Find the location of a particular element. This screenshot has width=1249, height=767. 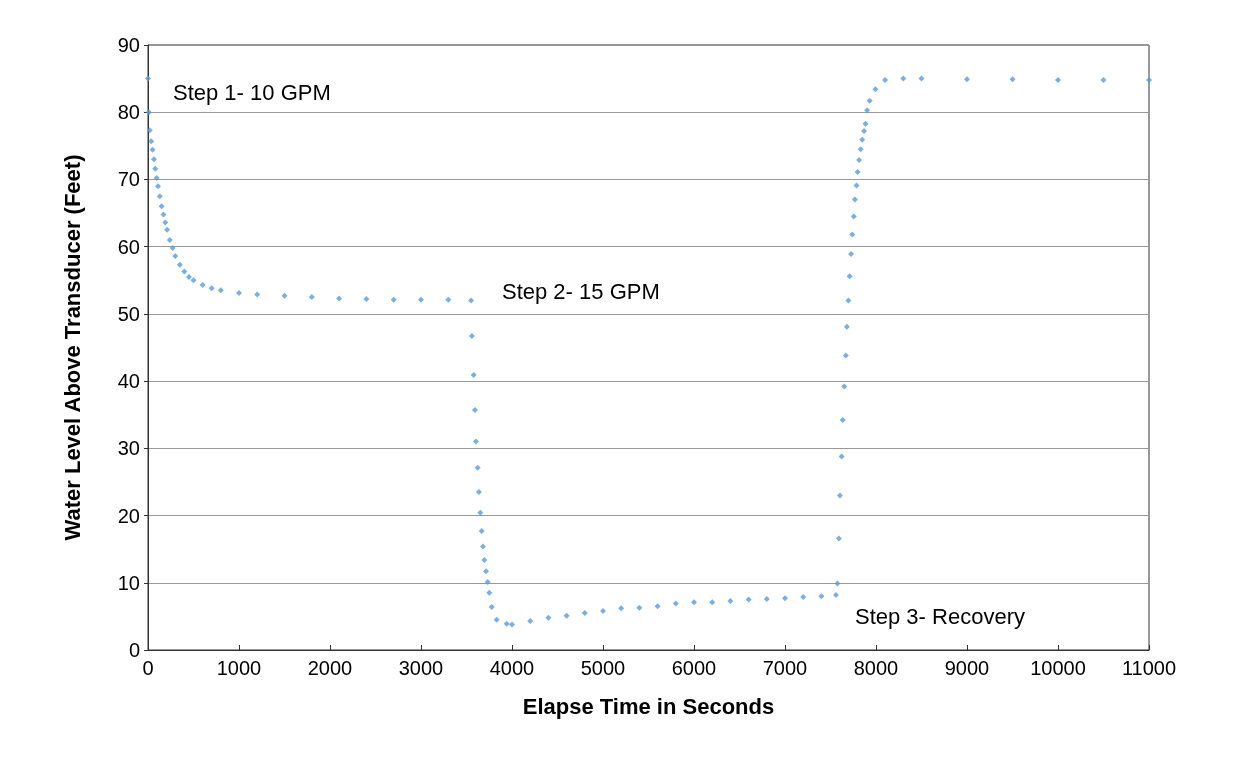

x-tick-label: 1000 is located at coordinates (239, 668).